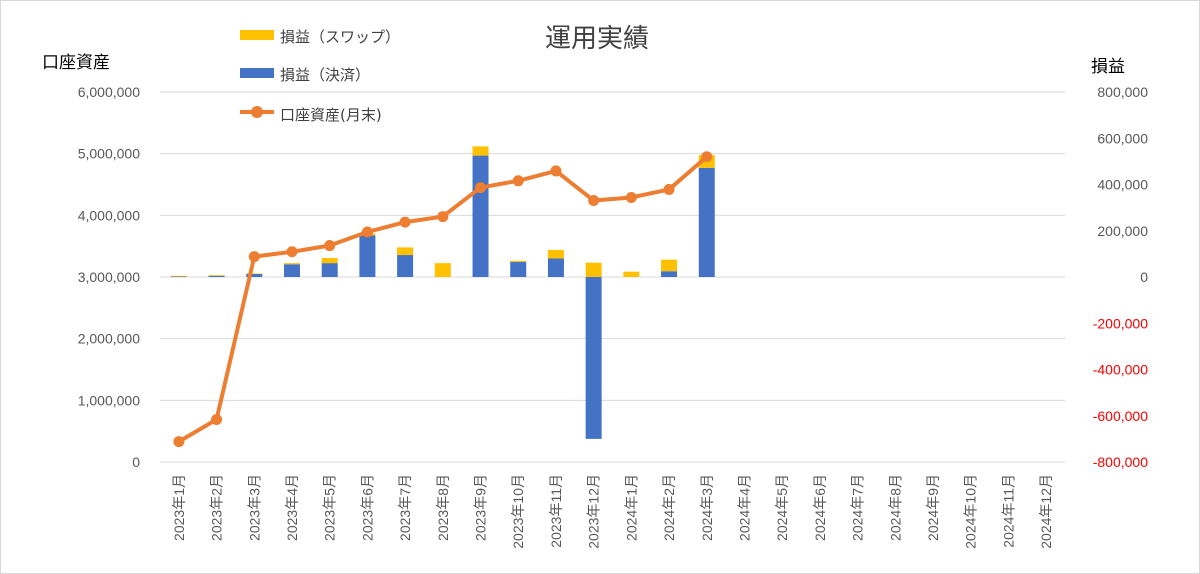 The height and width of the screenshot is (574, 1200). Describe the element at coordinates (1122, 185) in the screenshot. I see `right-tick-label: 400,000` at that location.